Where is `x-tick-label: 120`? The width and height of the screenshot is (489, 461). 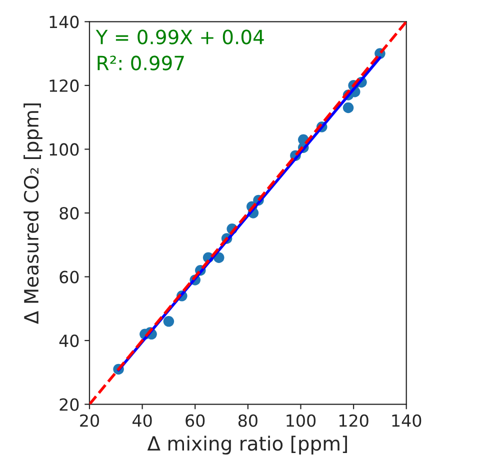
x-tick-label: 120 is located at coordinates (353, 420).